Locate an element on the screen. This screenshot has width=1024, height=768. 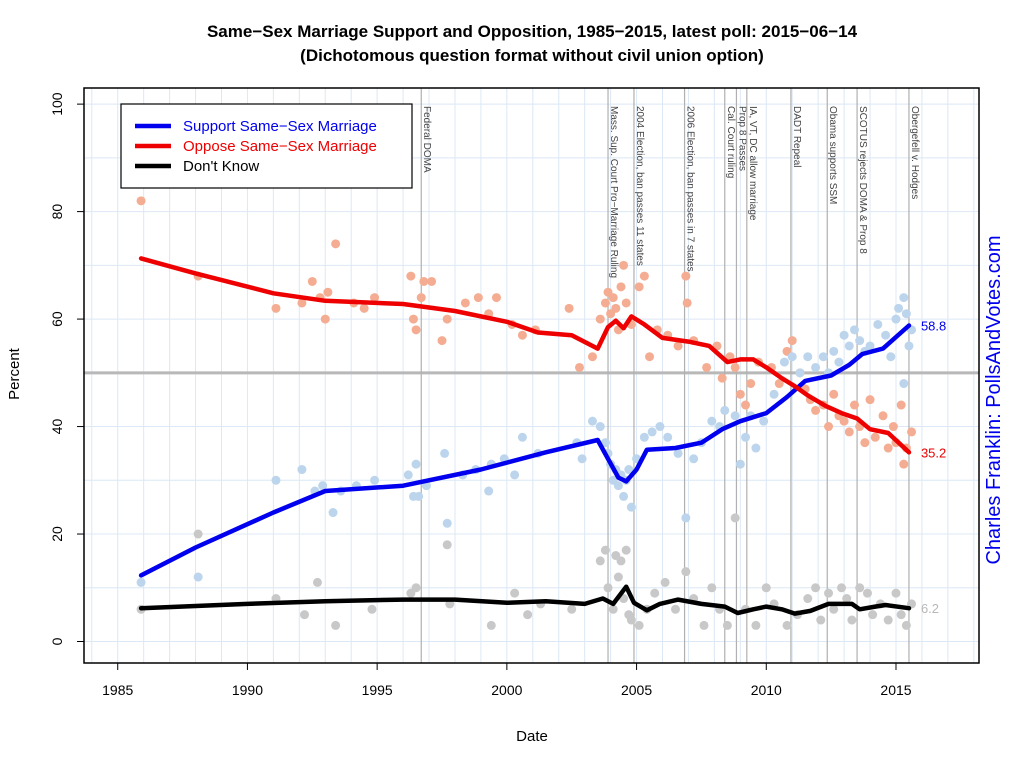
event-label: Prop 8 Passes is located at coordinates (741, 138).